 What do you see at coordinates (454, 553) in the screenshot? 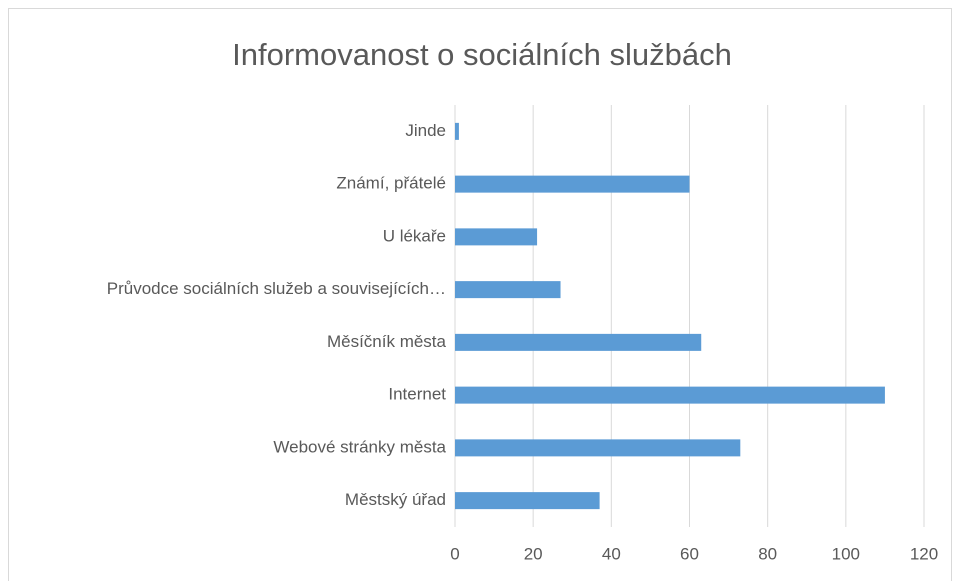
I see `x-tick-label: 0` at bounding box center [454, 553].